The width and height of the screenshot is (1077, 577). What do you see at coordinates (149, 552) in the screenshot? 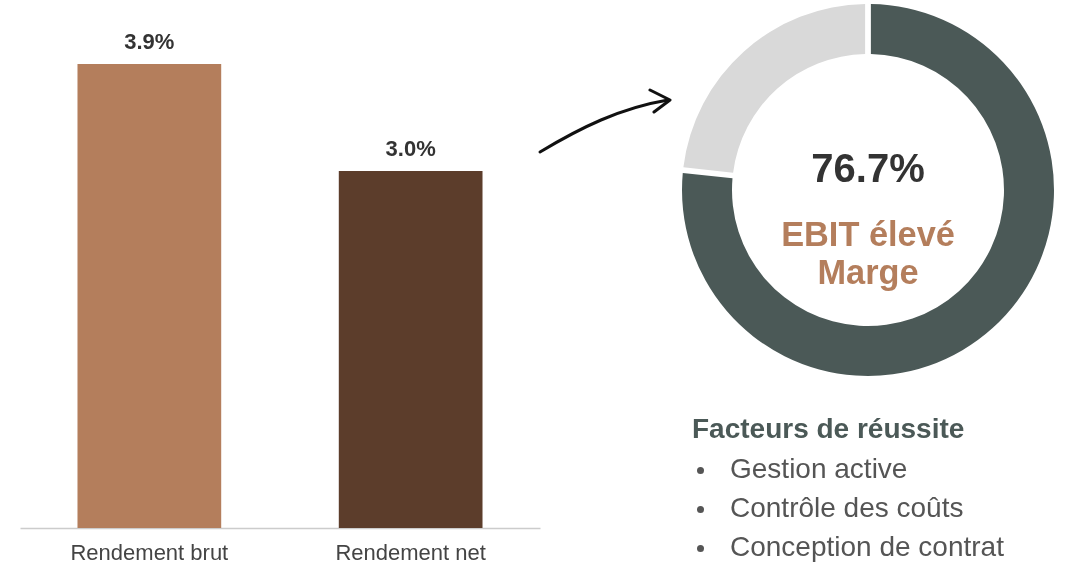
I see `x-tick-label: Rendement brut` at bounding box center [149, 552].